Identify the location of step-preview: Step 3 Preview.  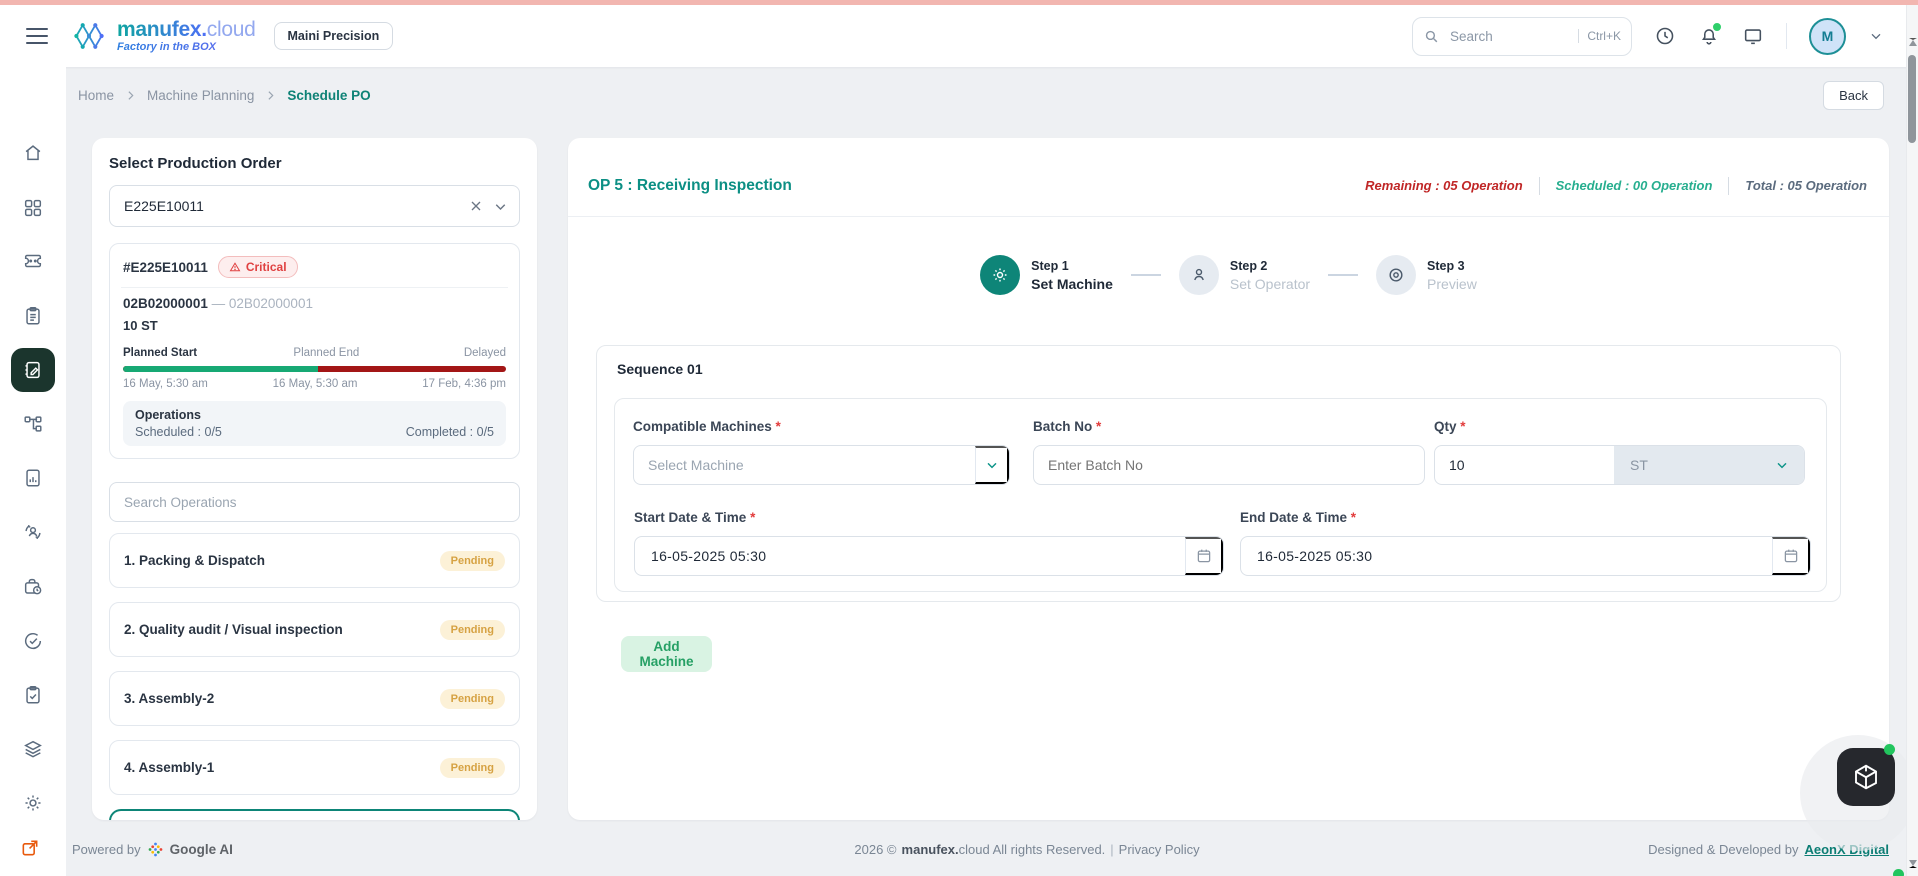
(1426, 275).